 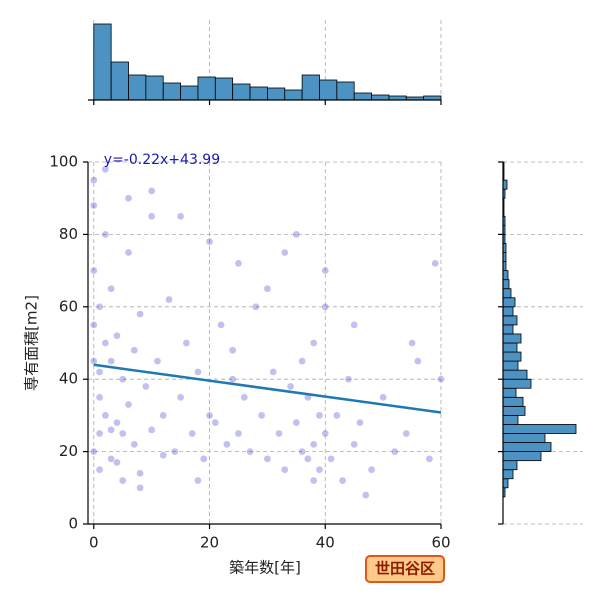 What do you see at coordinates (325, 543) in the screenshot?
I see `x-tick-label: 40` at bounding box center [325, 543].